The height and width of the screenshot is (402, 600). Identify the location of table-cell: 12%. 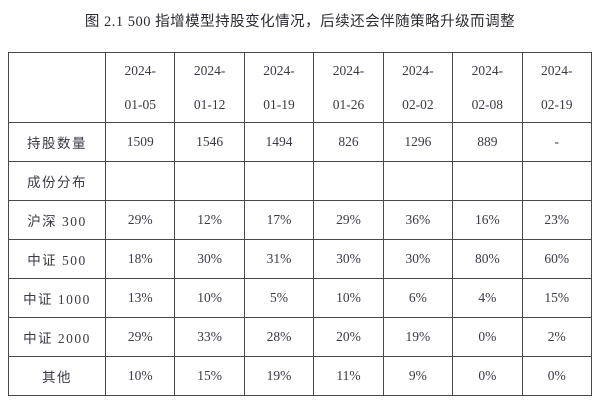
(209, 220).